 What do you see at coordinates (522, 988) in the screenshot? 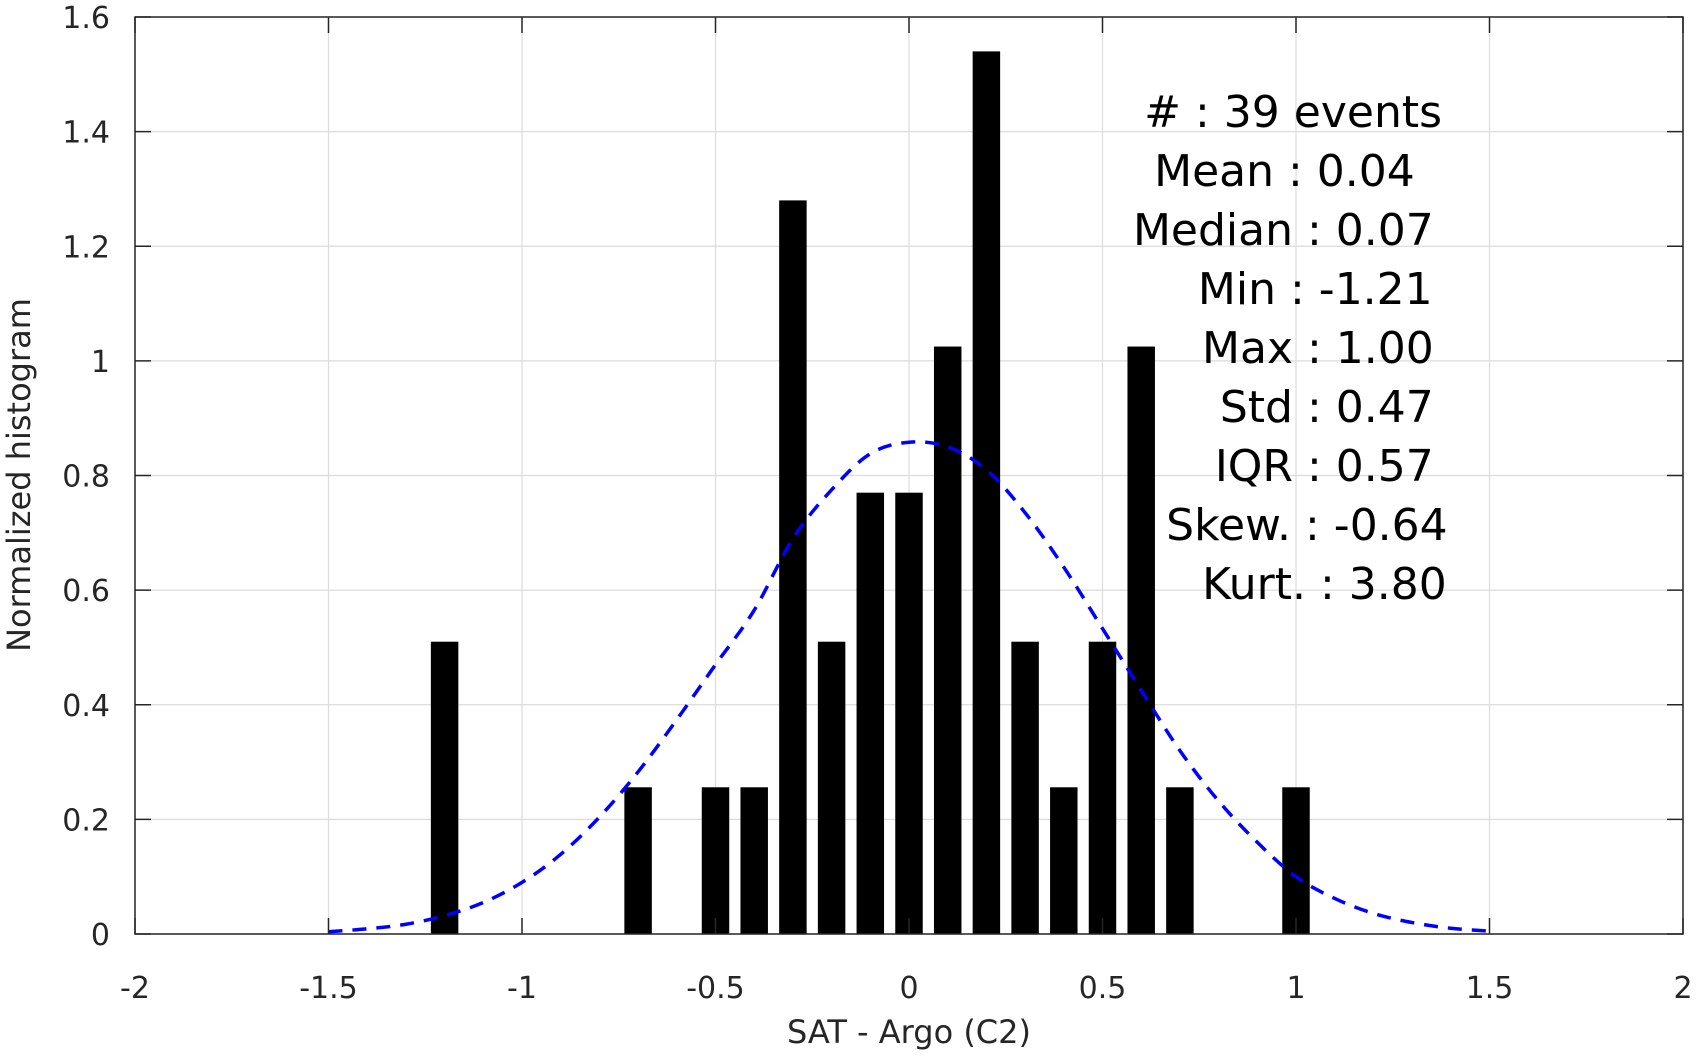
I see `x-tick-label: -1` at bounding box center [522, 988].